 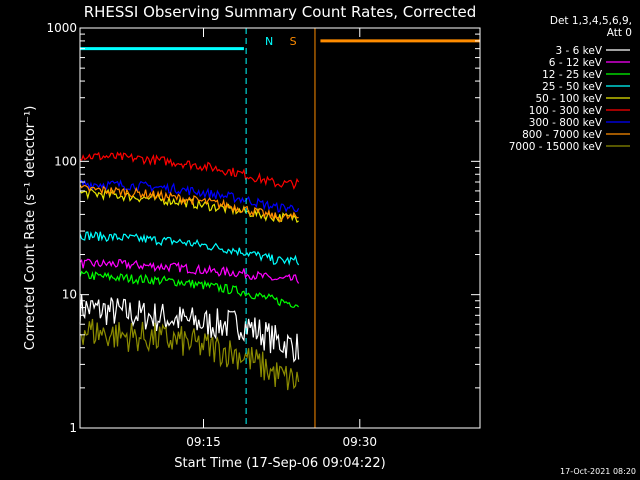 I want to click on series-line-8-before, so click(x=189, y=354).